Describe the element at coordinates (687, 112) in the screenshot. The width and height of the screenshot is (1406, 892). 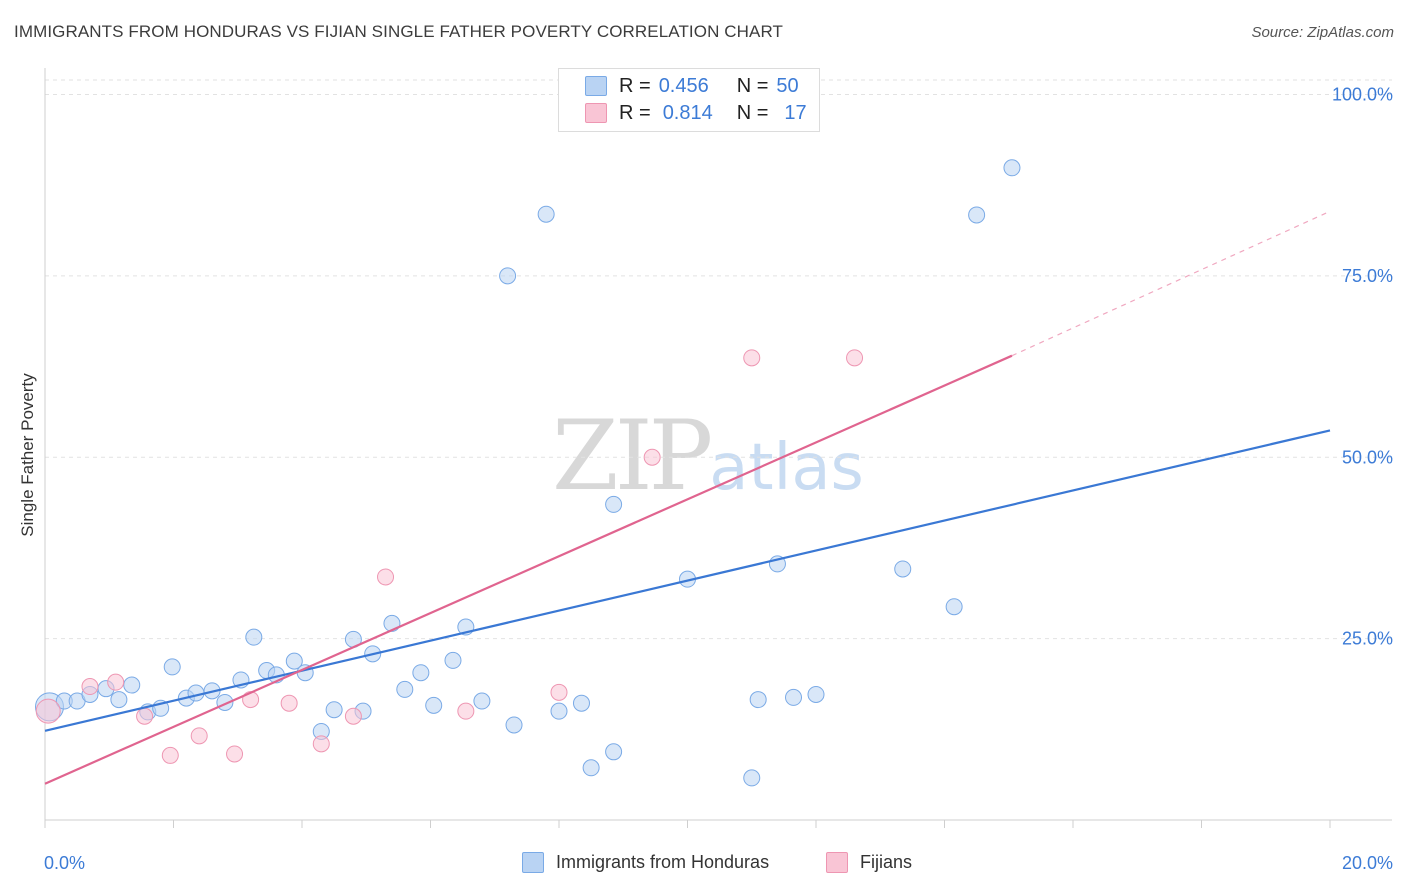
I see `legend-r-value: 0.814` at that location.